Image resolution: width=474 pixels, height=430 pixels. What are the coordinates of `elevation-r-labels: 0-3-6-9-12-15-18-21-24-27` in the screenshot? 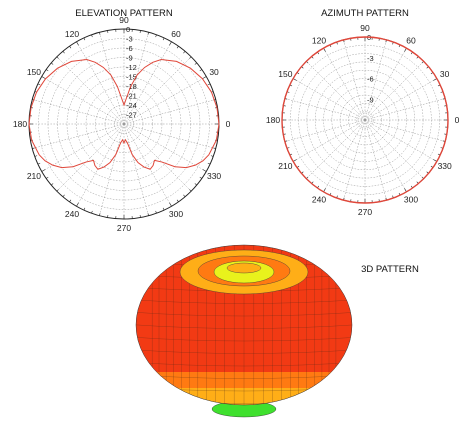 It's located at (131, 72).